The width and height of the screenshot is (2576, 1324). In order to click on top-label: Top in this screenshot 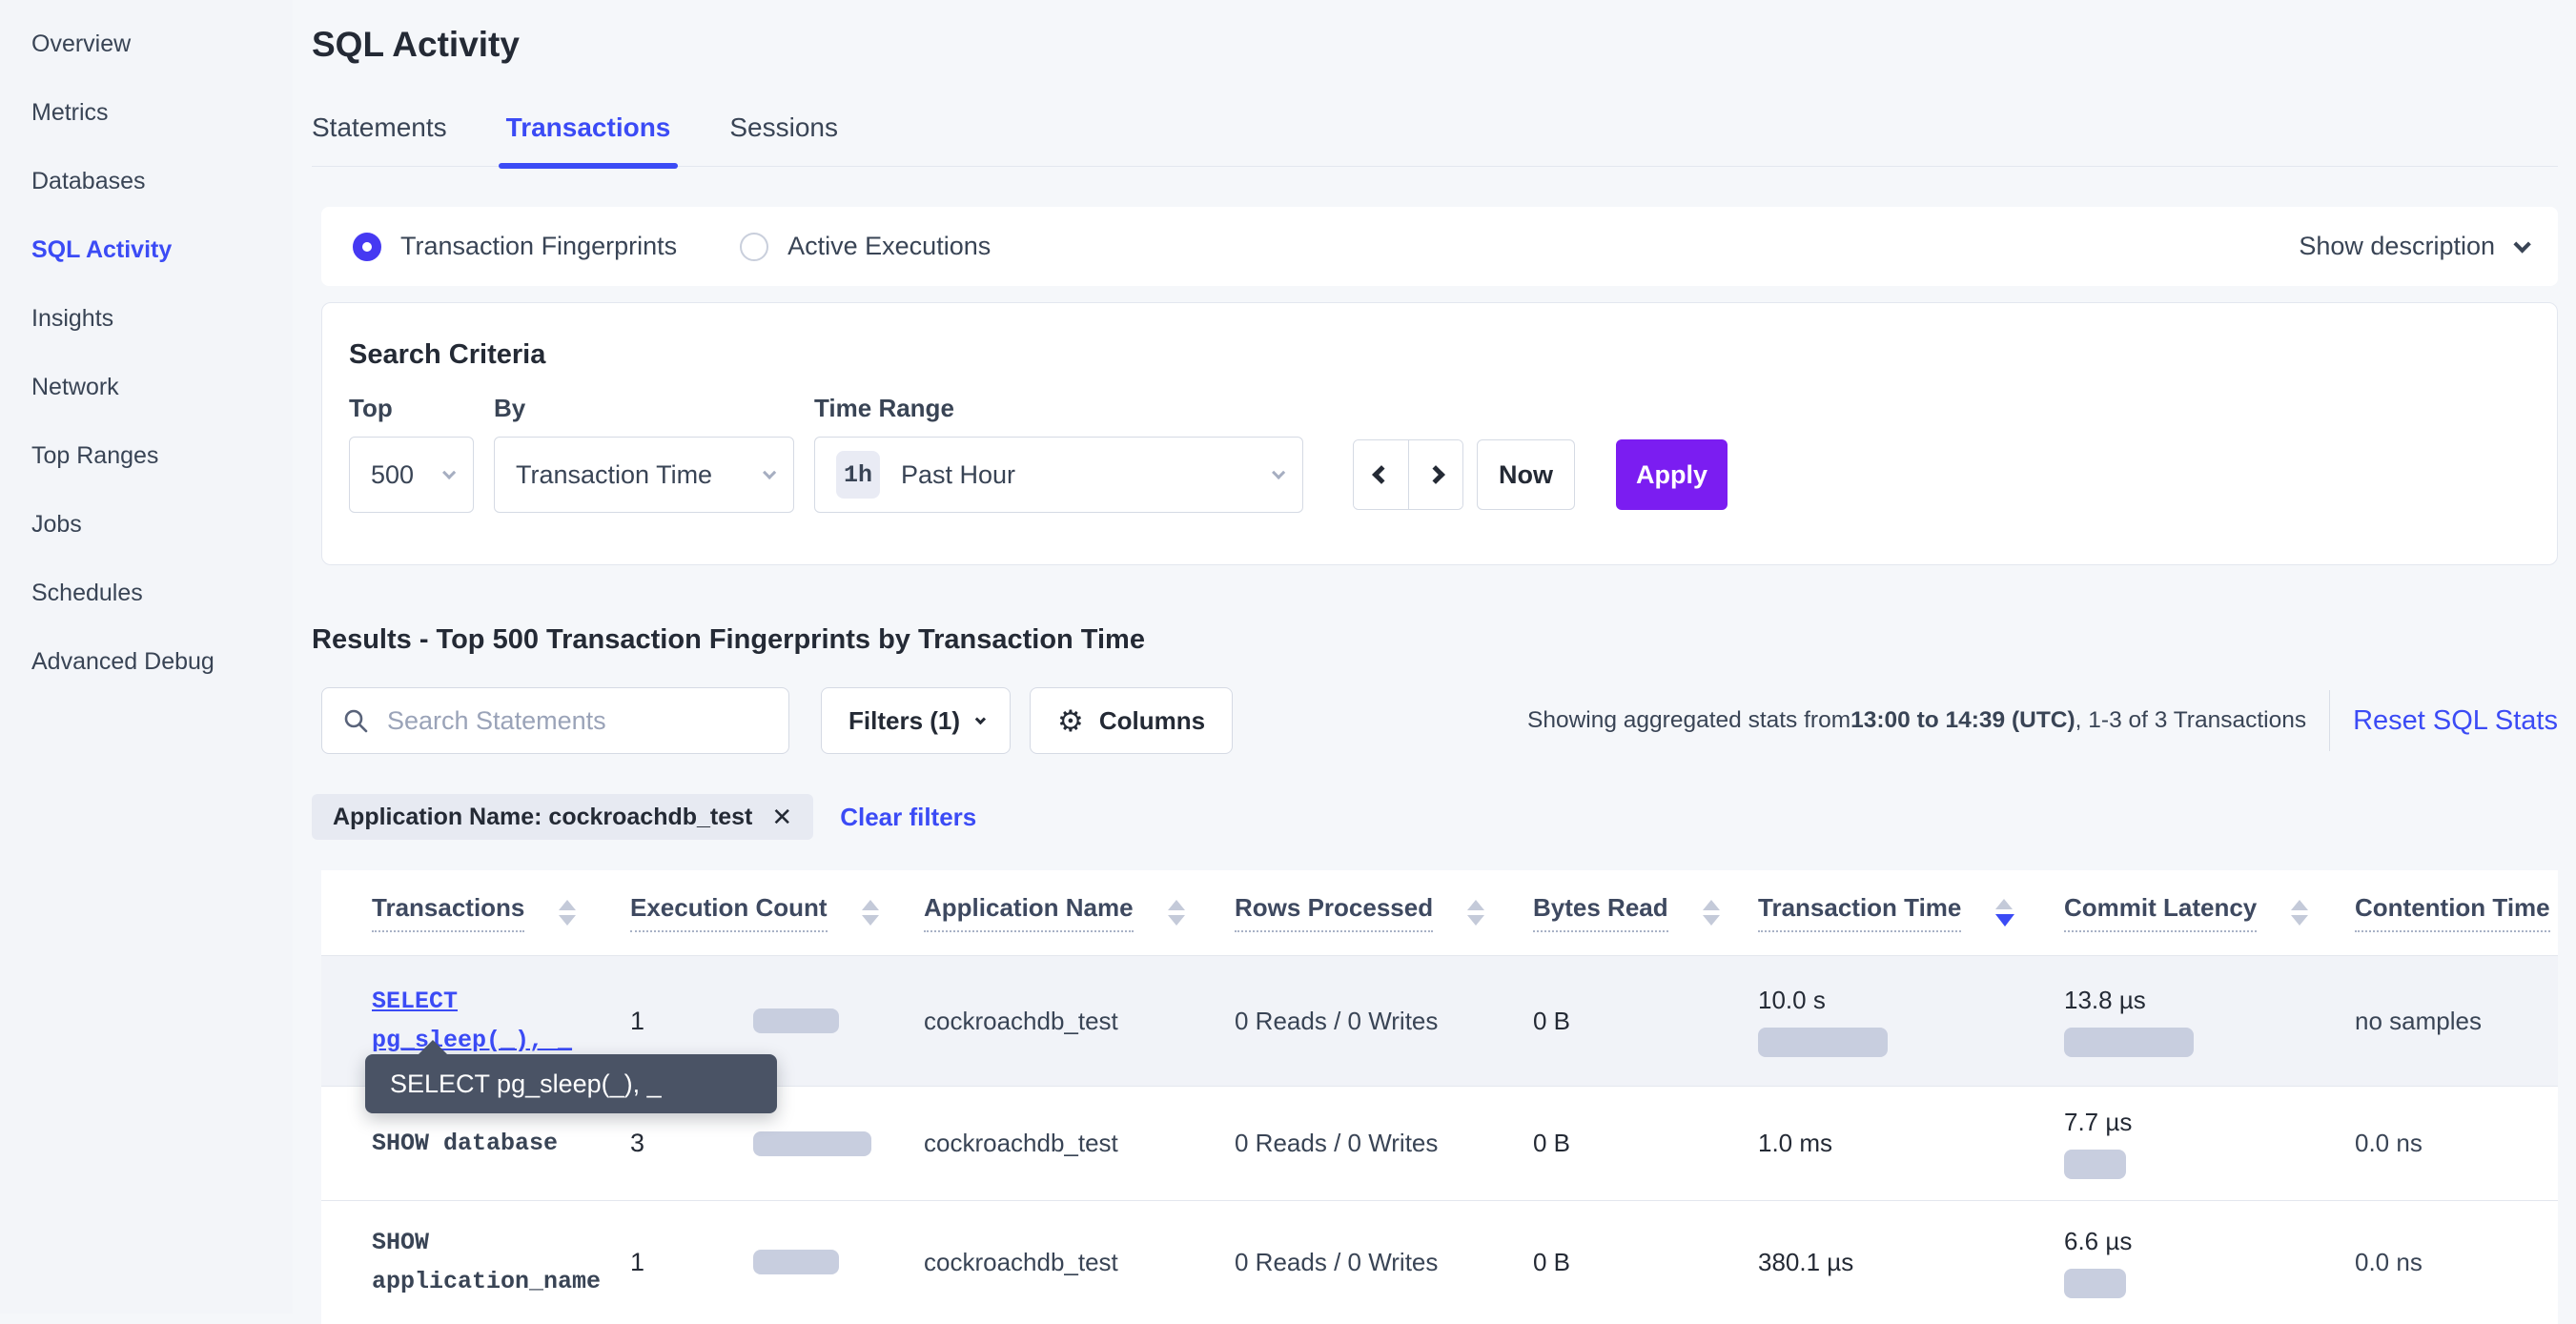, I will do `click(371, 408)`.